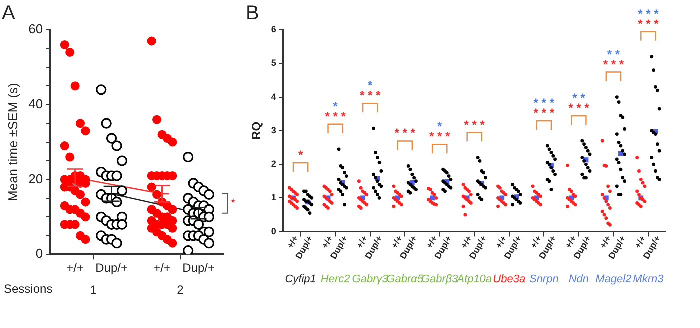  I want to click on y-tick-label: 1, so click(273, 197).